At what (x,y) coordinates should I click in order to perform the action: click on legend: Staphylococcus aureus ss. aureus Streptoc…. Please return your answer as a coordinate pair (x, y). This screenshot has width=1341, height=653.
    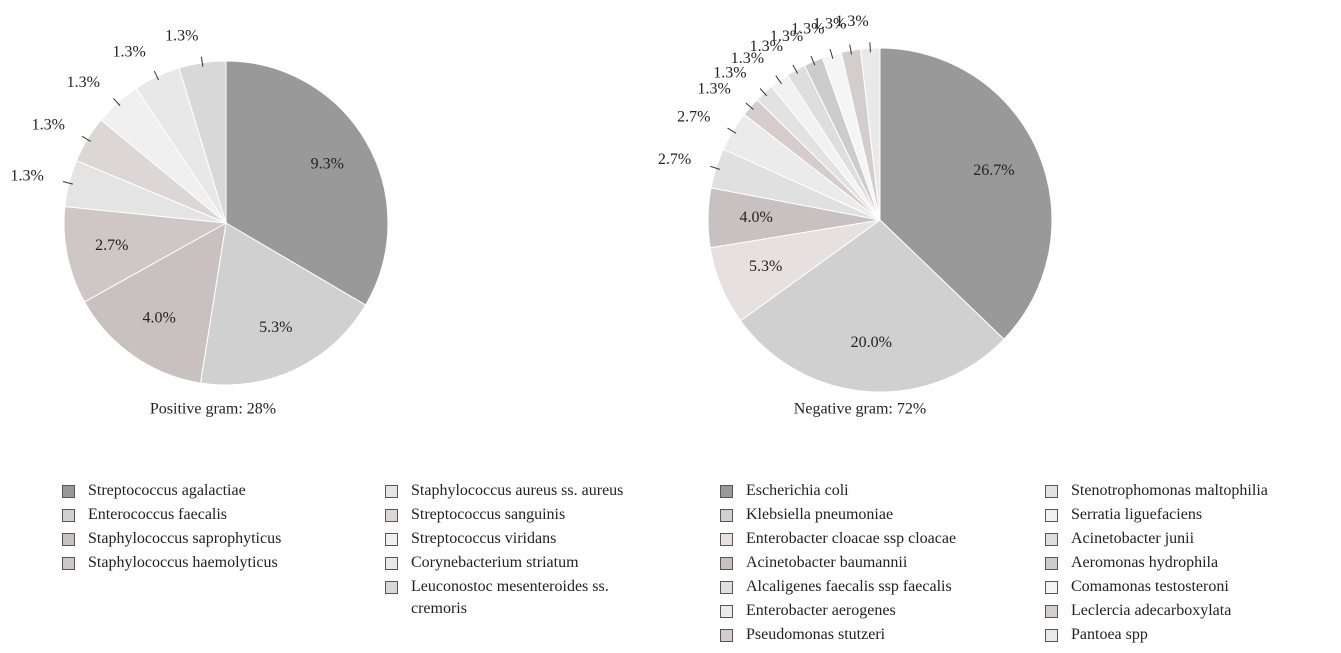
    Looking at the image, I should click on (510, 551).